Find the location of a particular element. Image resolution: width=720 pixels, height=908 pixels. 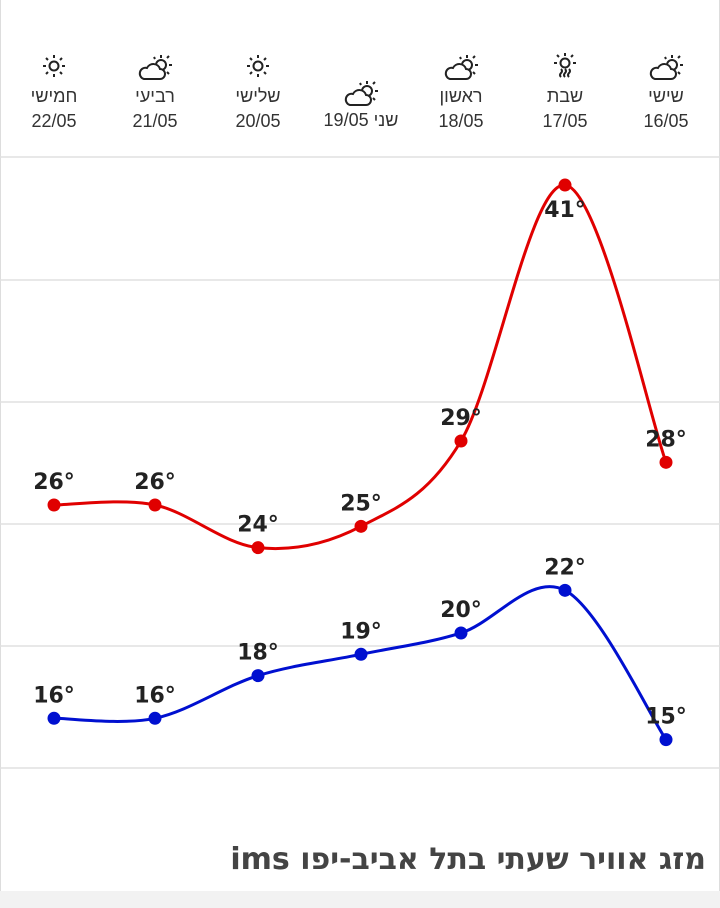

day-header: חמישי 22/05 is located at coordinates (54, 88).